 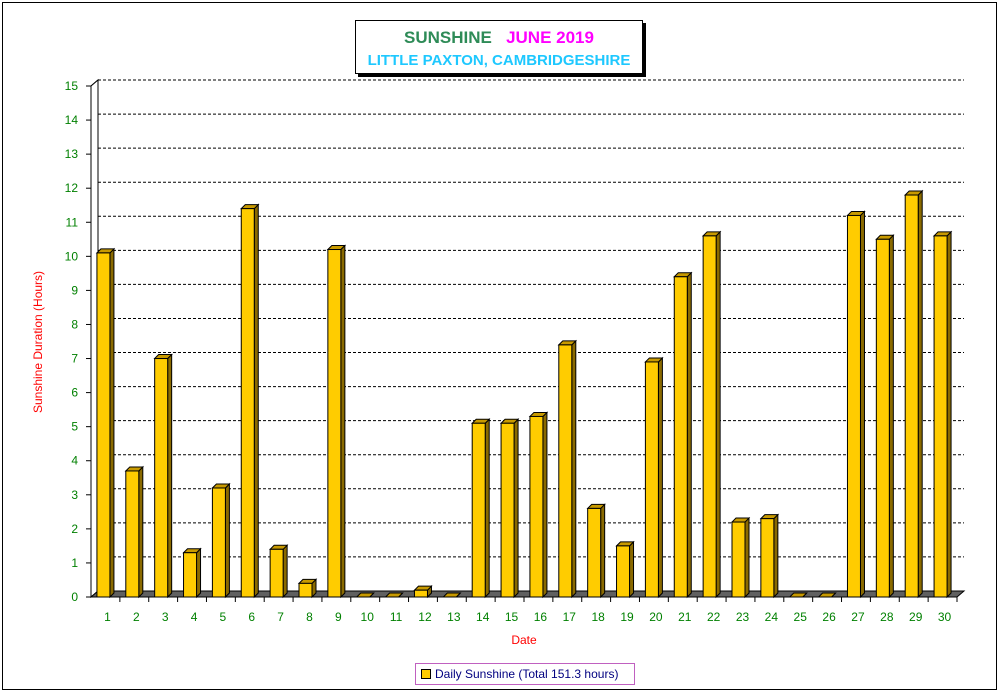 I want to click on x-tick-label: 16, so click(x=541, y=617).